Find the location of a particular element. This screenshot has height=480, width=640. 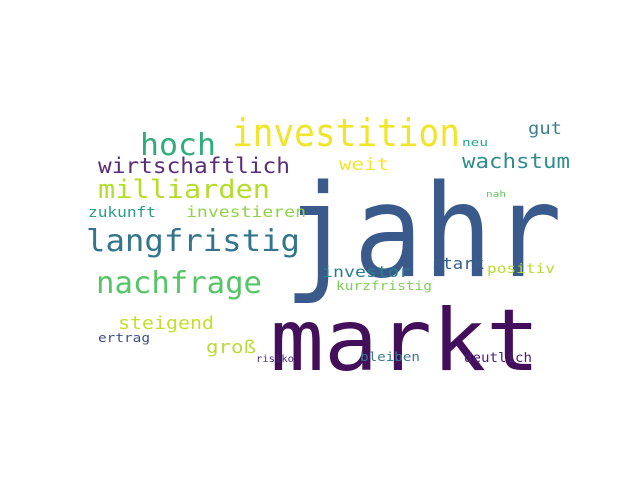

word-milliarden: milliarden is located at coordinates (184, 190).